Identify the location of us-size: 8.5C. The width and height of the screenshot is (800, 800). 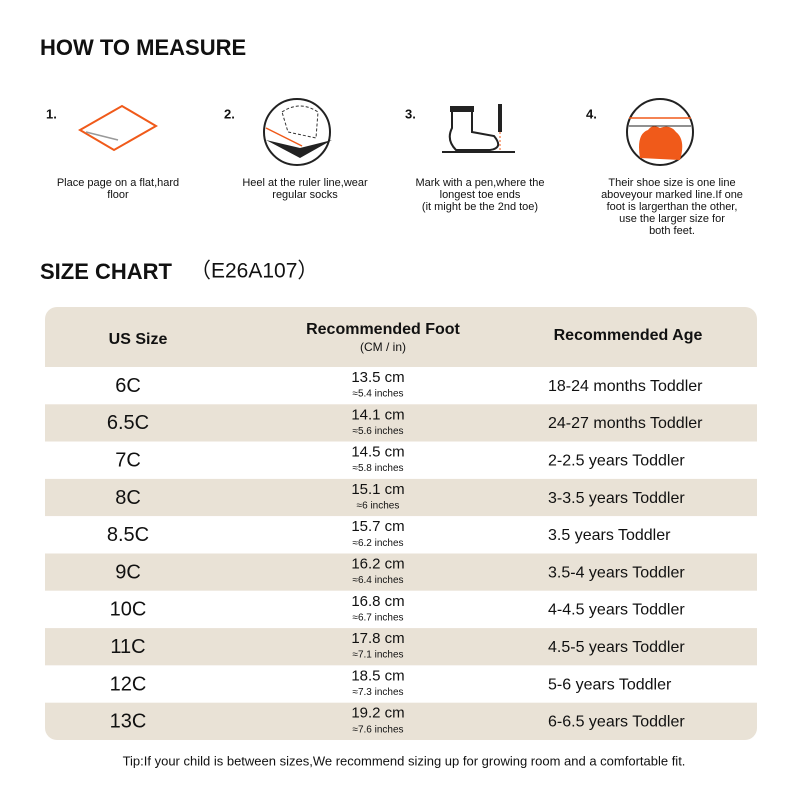
(128, 535).